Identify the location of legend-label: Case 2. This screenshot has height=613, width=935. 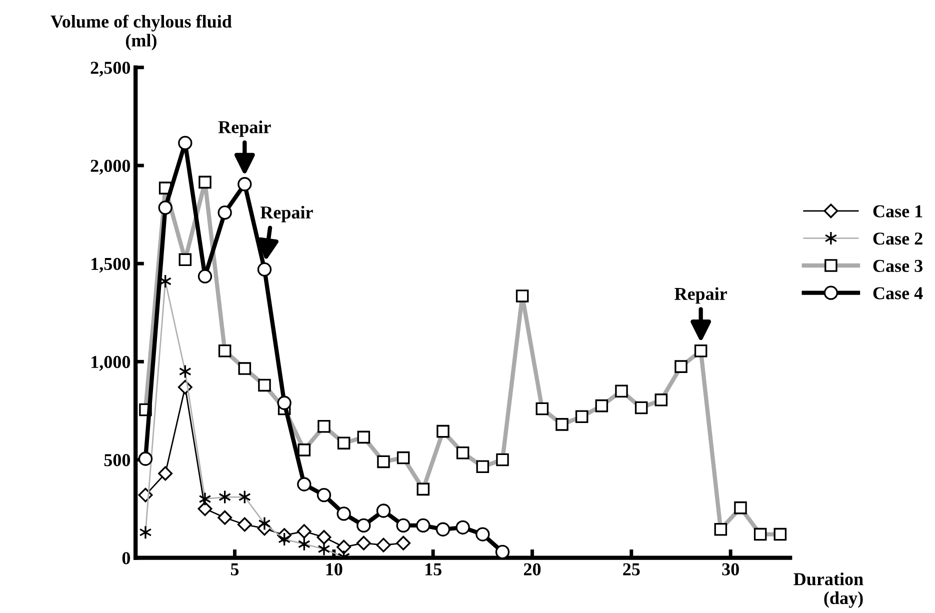
(897, 238).